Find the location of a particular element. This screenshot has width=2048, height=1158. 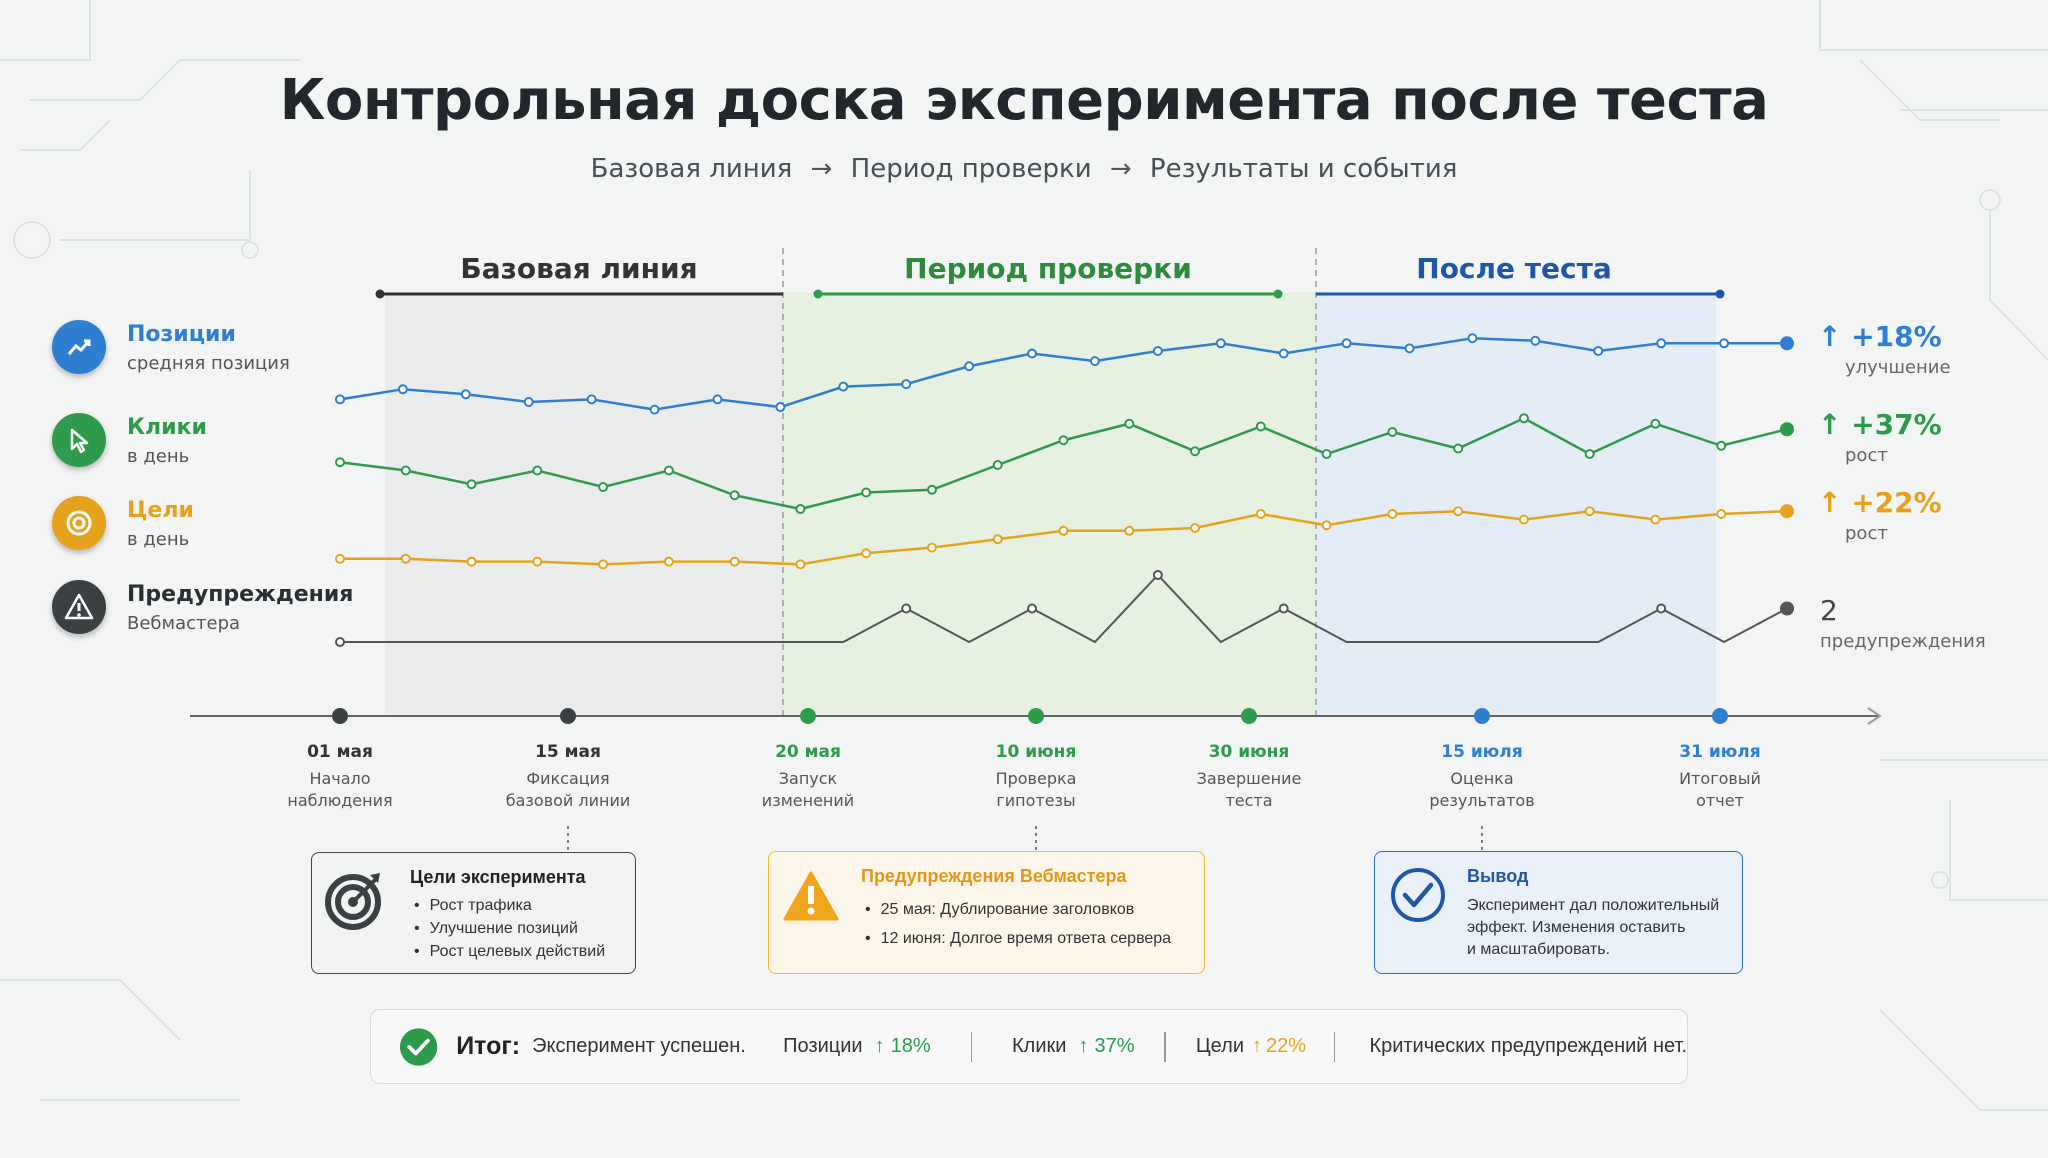

timeline-event-line: изменений is located at coordinates (808, 800).